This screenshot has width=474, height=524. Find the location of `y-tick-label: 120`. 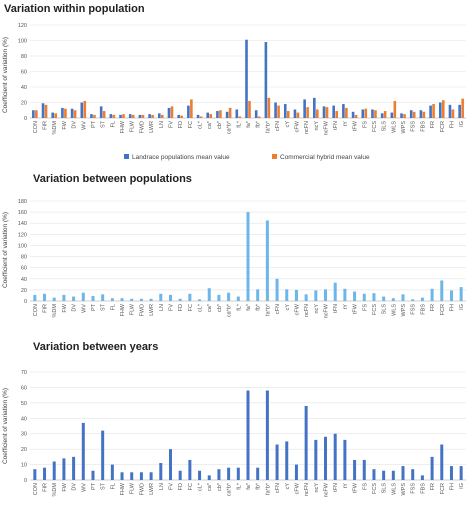

y-tick-label: 120 is located at coordinates (22, 235).